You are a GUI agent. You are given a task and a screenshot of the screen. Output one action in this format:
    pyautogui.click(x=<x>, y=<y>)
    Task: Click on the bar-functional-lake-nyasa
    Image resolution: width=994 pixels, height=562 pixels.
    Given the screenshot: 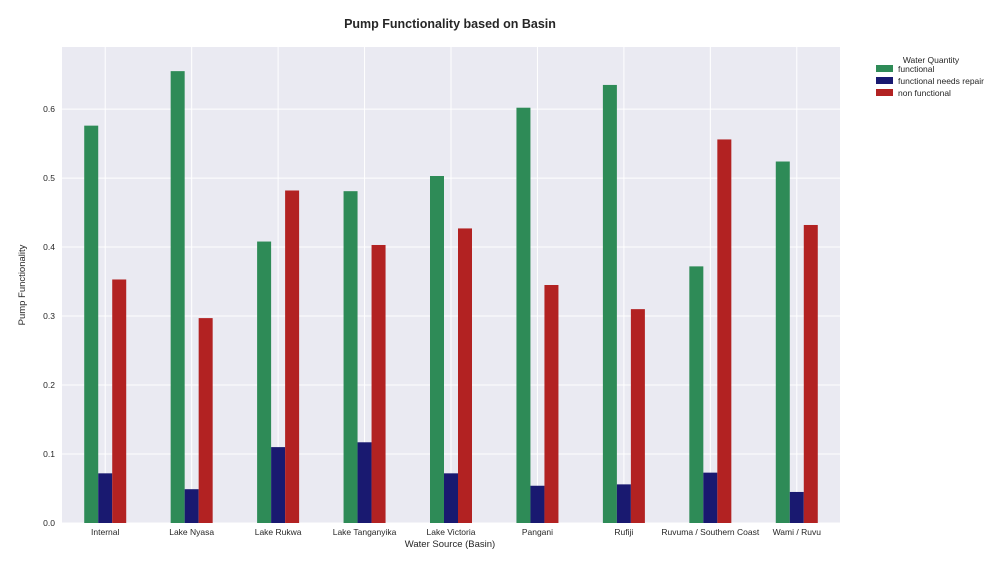 What is the action you would take?
    pyautogui.click(x=177, y=297)
    